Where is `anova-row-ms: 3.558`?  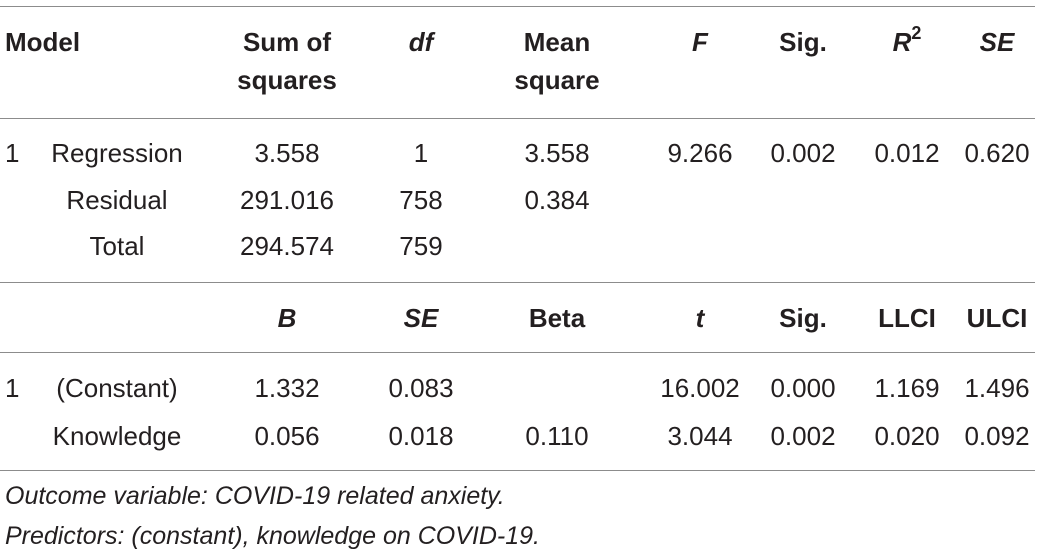 anova-row-ms: 3.558 is located at coordinates (557, 153).